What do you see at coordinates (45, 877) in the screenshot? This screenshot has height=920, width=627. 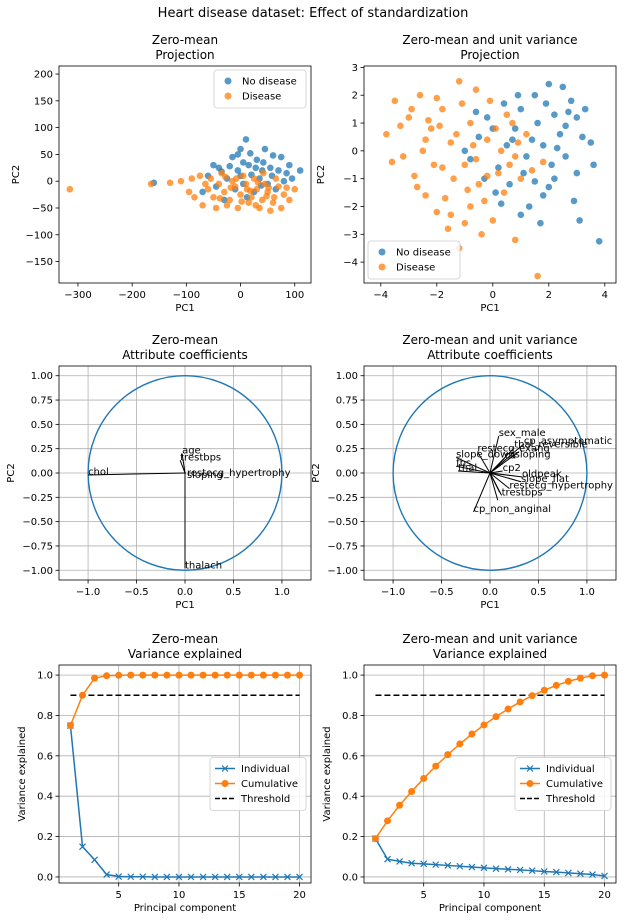 I see `y-tick-label: 0.0` at bounding box center [45, 877].